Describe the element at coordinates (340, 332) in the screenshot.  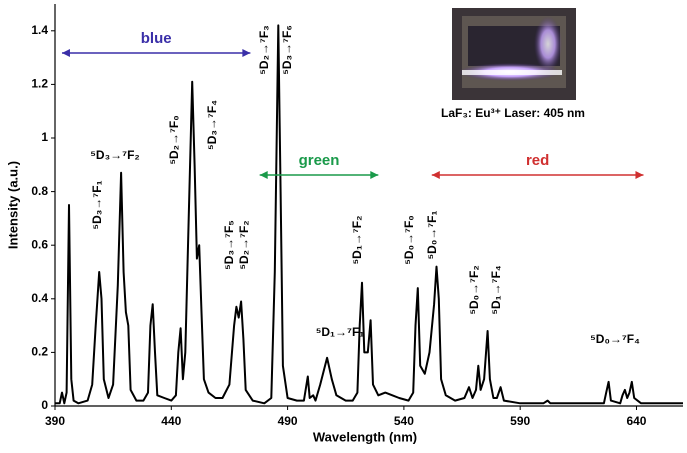
I see `transition-label: ⁵D₁→⁷F₁` at that location.